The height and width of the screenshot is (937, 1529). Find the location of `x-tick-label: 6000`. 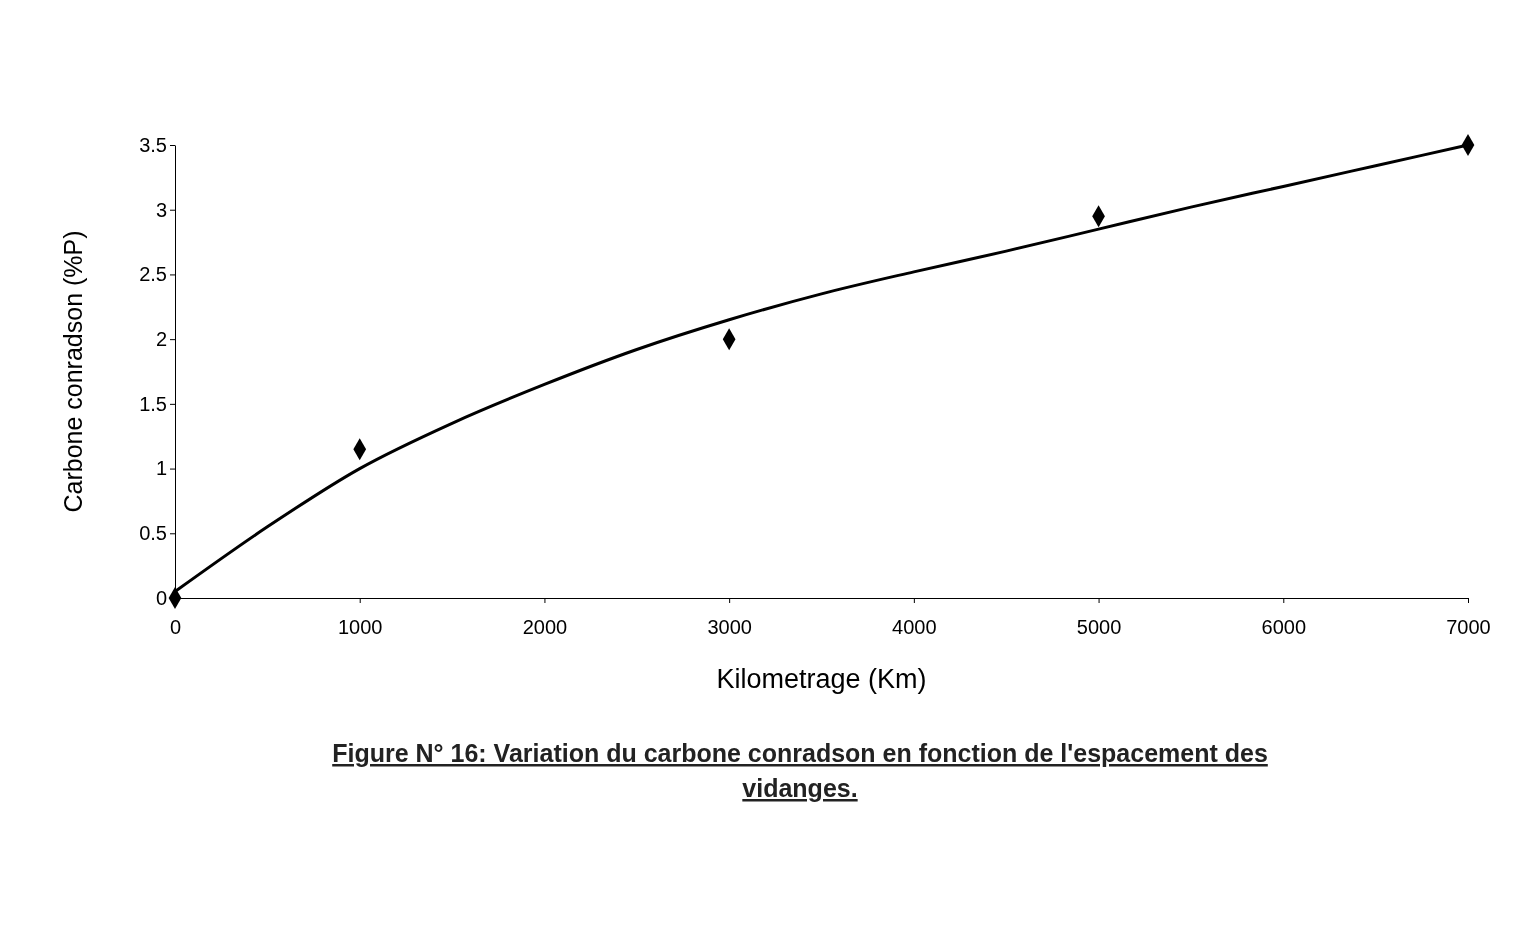

x-tick-label: 6000 is located at coordinates (1284, 627).